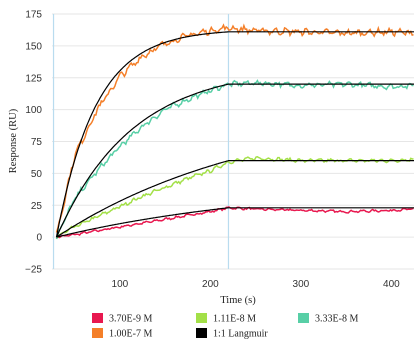 The image size is (414, 345). What do you see at coordinates (13, 140) in the screenshot?
I see `y-axis-title: Response (RU)` at bounding box center [13, 140].